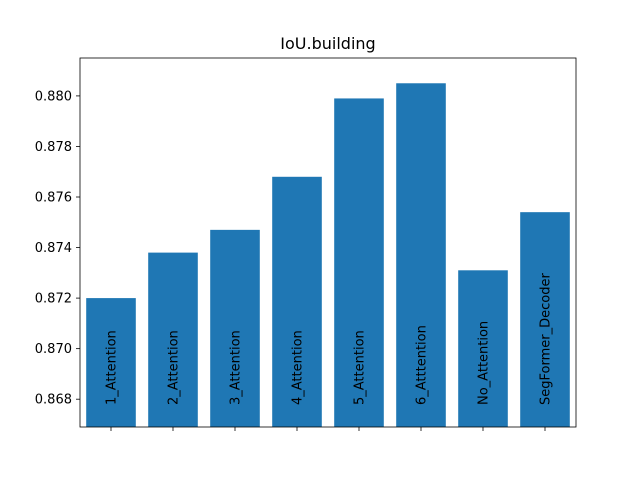 The width and height of the screenshot is (640, 480). Describe the element at coordinates (53, 96) in the screenshot. I see `y-tick-label: 0.880` at that location.